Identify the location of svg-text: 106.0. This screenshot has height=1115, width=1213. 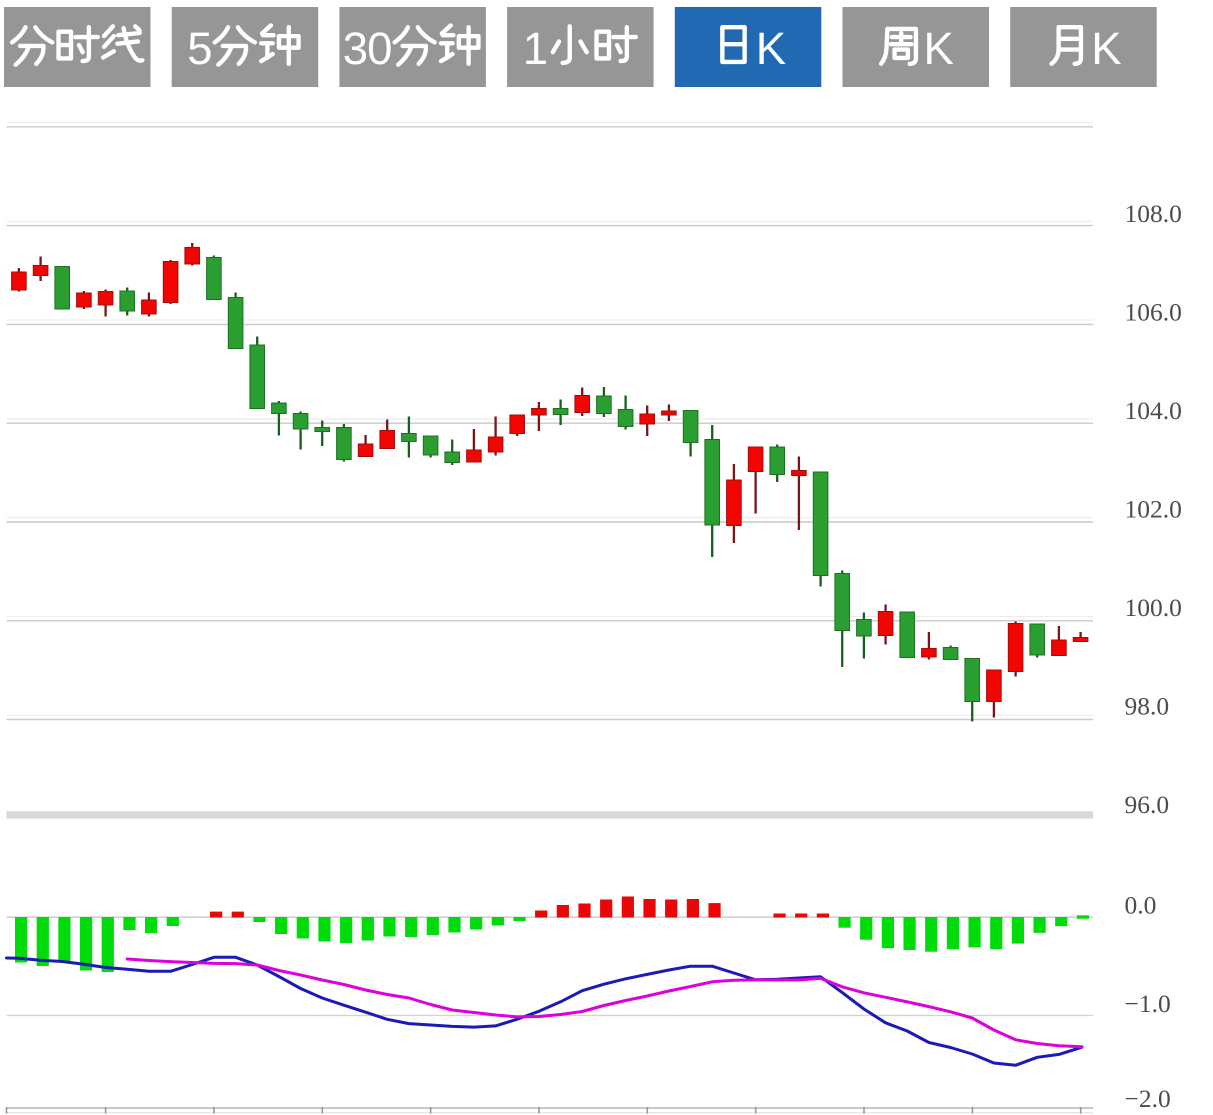
(1153, 312).